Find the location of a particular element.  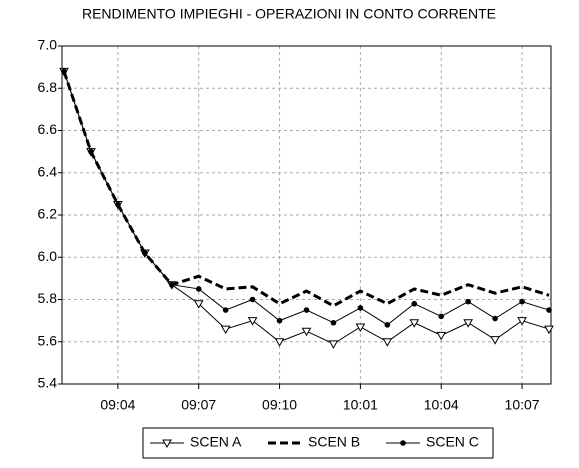

y-tick-label: 5.4 is located at coordinates (48, 383).